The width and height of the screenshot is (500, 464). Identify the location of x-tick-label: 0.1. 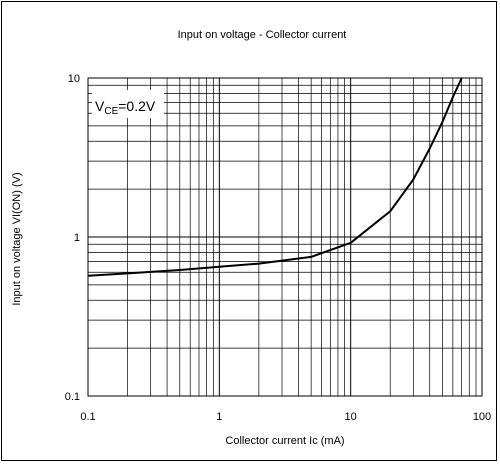
(87, 417).